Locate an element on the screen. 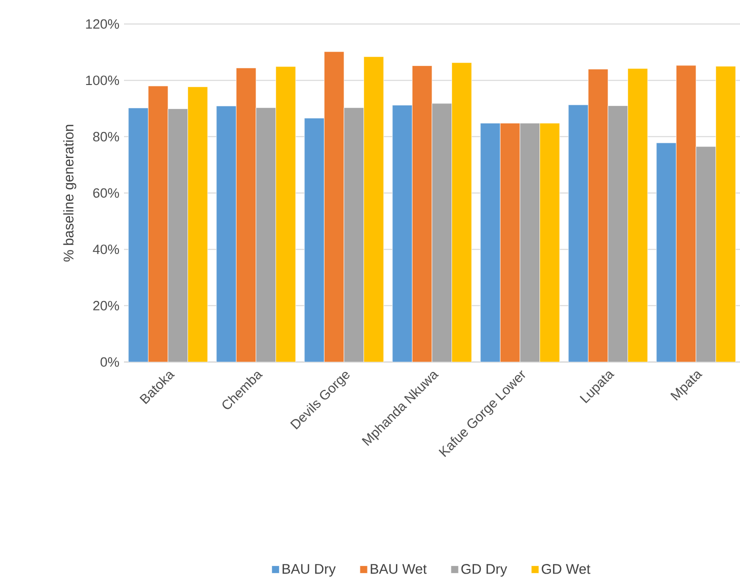 The height and width of the screenshot is (579, 740). y-axis-title: % baseline generation is located at coordinates (69, 193).